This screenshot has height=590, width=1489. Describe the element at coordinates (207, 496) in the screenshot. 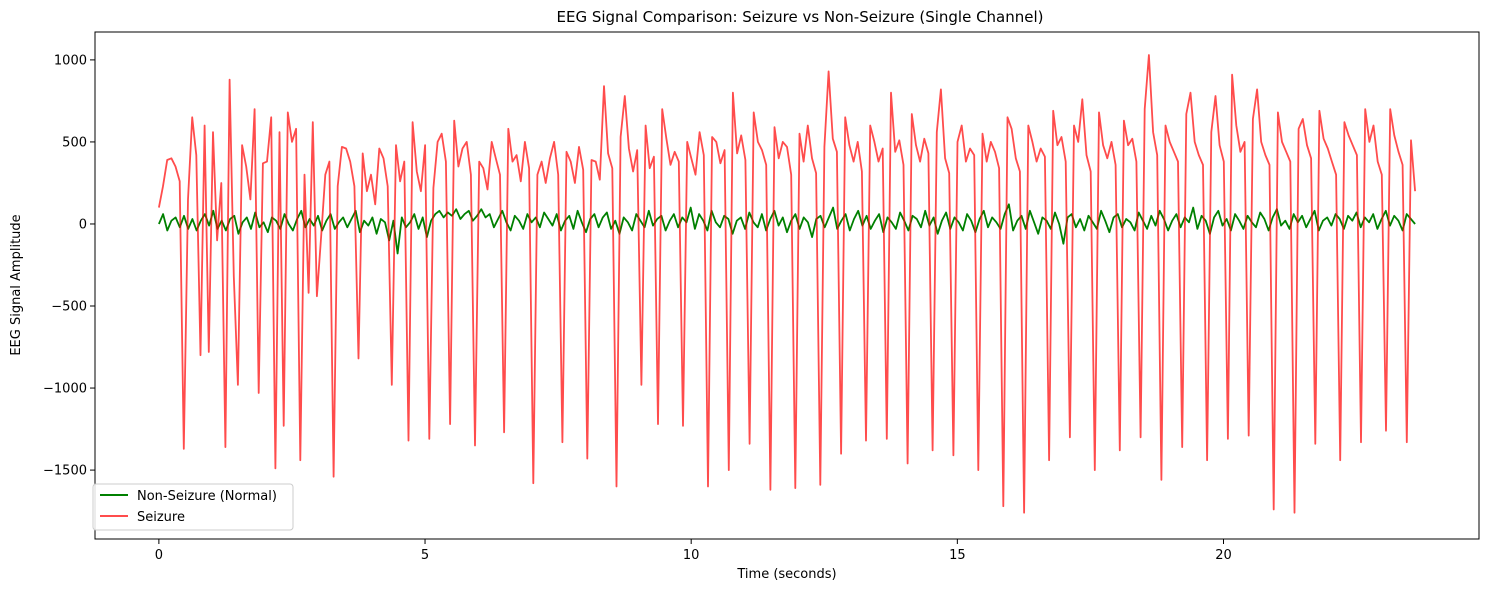

I see `legend-label-non-seizure: Non-Seizure (Normal)` at that location.